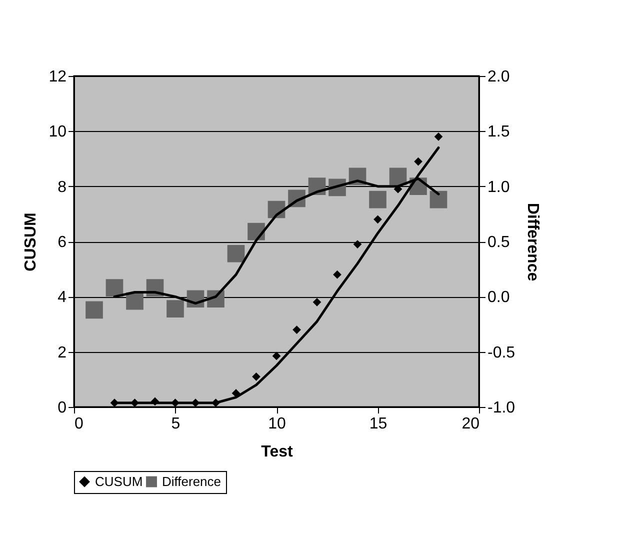 The image size is (644, 536). What do you see at coordinates (499, 242) in the screenshot?
I see `y2-tick-label: 0.5` at bounding box center [499, 242].